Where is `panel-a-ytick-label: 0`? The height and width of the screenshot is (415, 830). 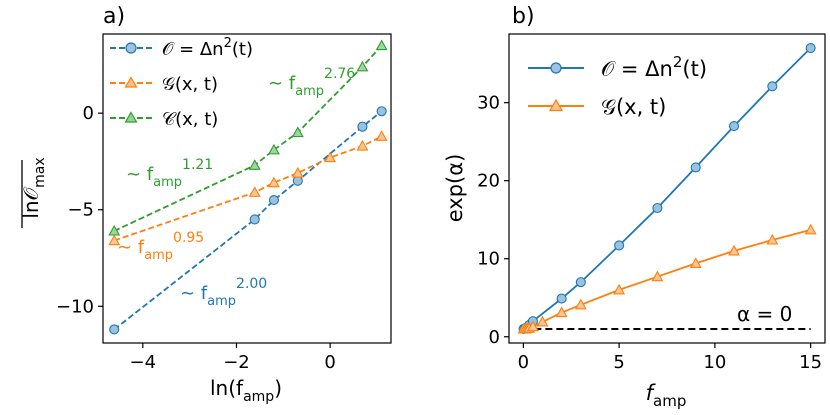 panel-a-ytick-label: 0 is located at coordinates (88, 113).